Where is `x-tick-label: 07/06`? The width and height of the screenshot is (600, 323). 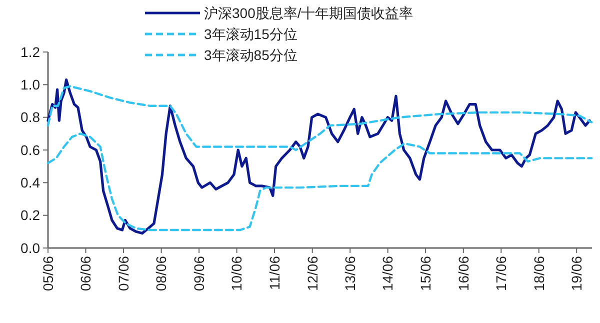 x-tick-label: 07/06 is located at coordinates (123, 274).